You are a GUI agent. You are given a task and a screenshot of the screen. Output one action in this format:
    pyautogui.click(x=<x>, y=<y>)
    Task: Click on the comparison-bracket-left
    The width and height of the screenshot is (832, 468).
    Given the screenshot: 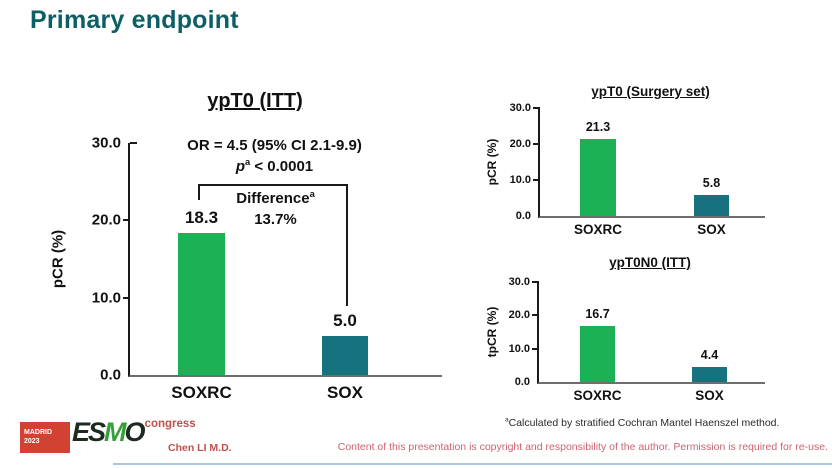 What is the action you would take?
    pyautogui.click(x=199, y=192)
    